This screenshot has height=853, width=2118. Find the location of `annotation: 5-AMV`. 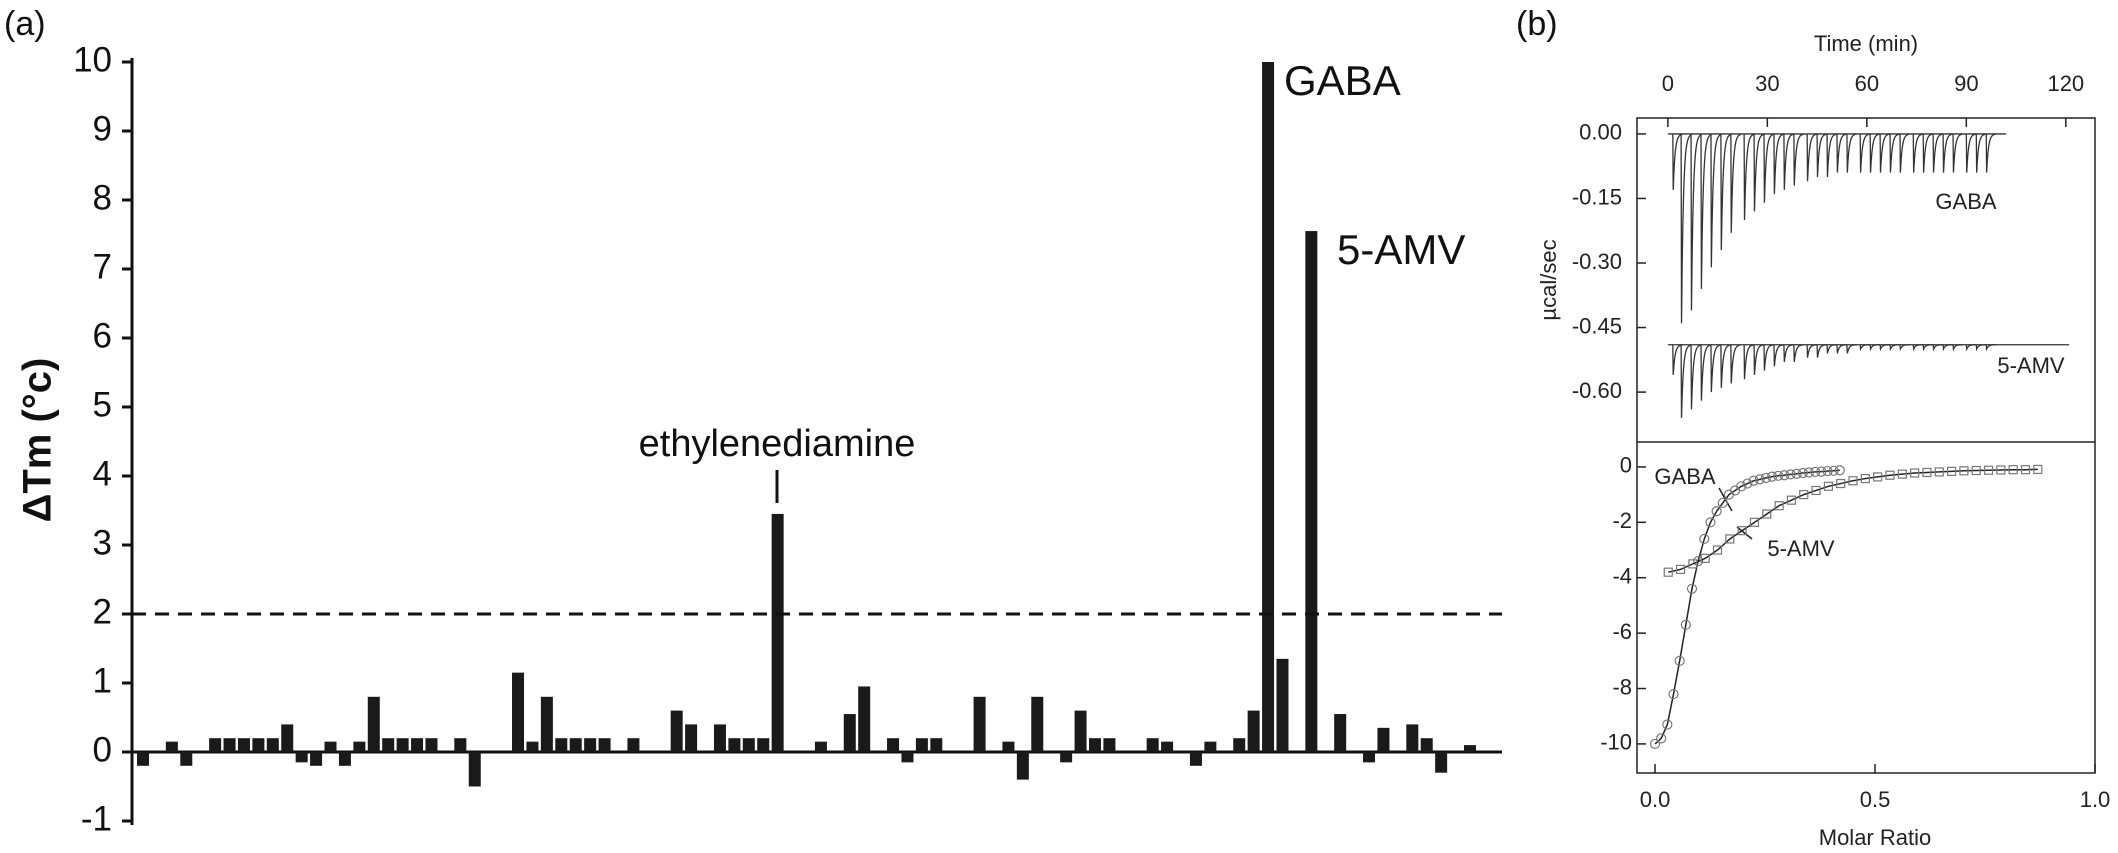

annotation: 5-AMV is located at coordinates (1401, 249).